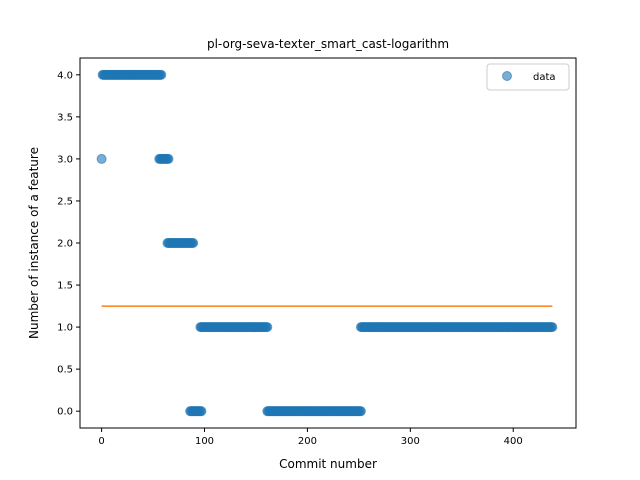  I want to click on x-axis-ticks: 0 100 200 300 400, so click(310, 437).